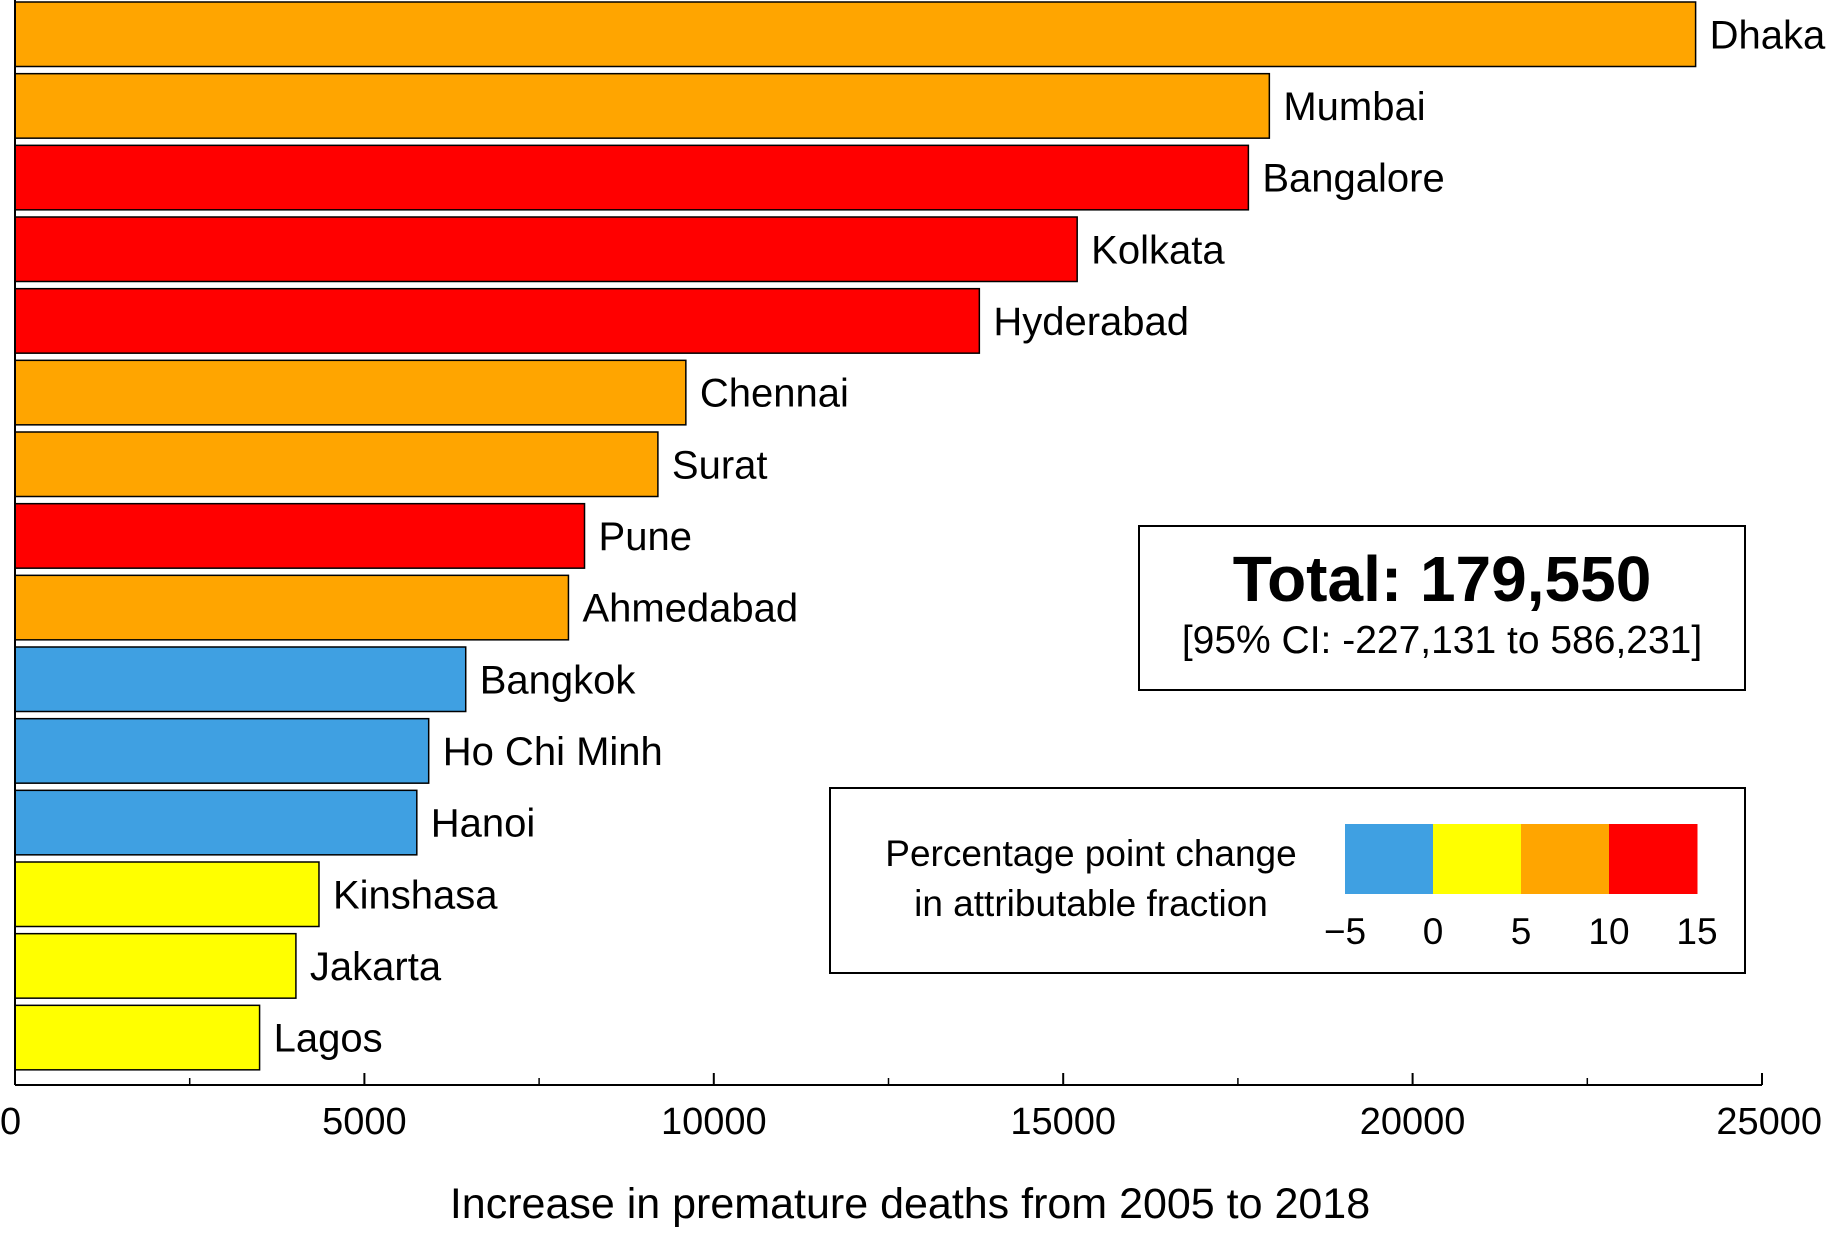 The height and width of the screenshot is (1241, 1837). I want to click on bar-label-chennai: Chennai, so click(774, 394).